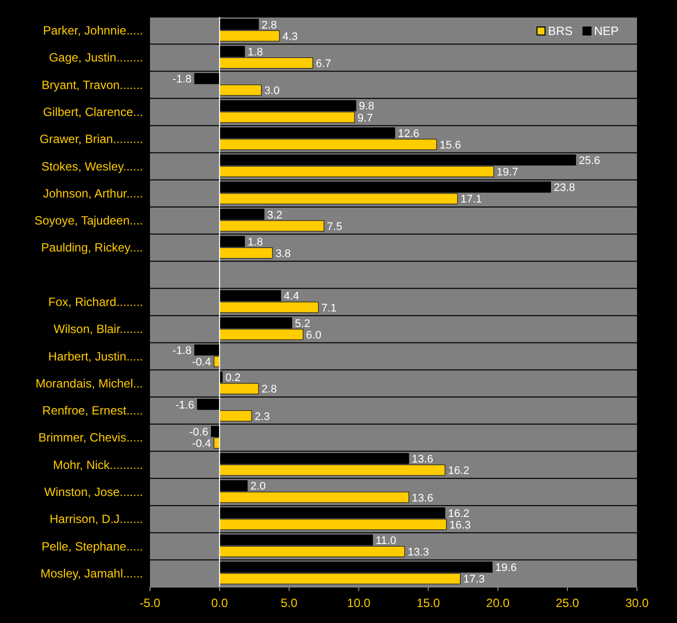  Describe the element at coordinates (507, 172) in the screenshot. I see `data-label: 19.7` at that location.